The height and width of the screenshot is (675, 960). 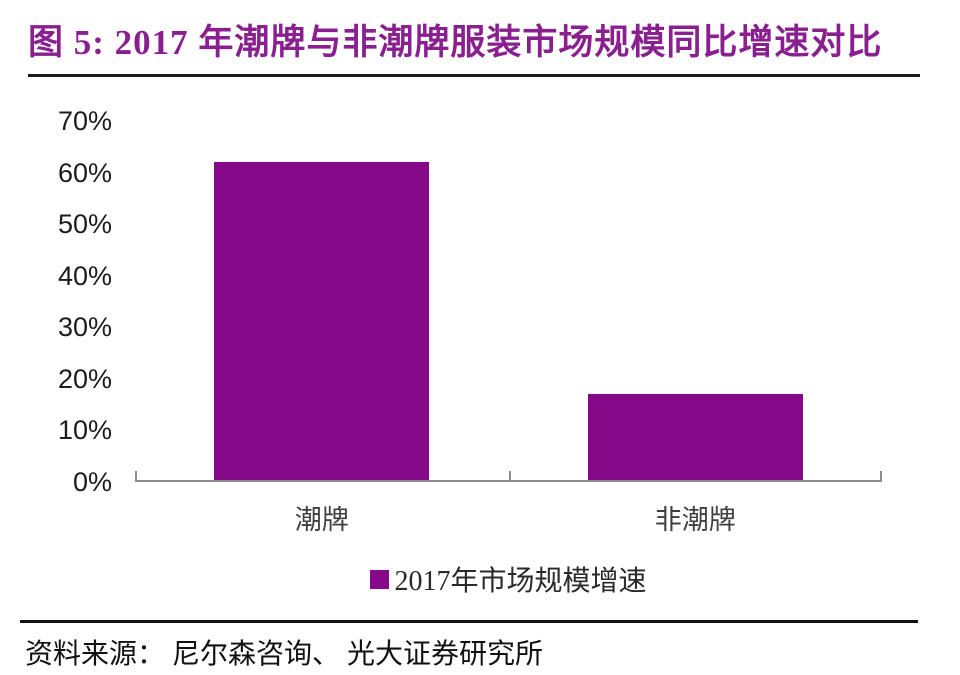 I want to click on y-axis-tick-label: 60%, so click(x=84, y=172).